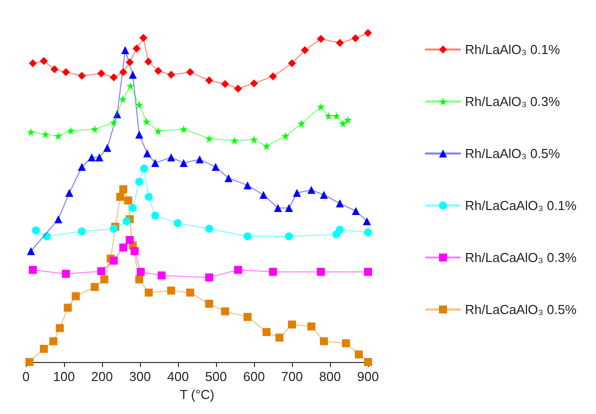 The image size is (596, 414). What do you see at coordinates (521, 309) in the screenshot?
I see `legend-label: Rh/LaCaAlO₃ 0.5%` at bounding box center [521, 309].